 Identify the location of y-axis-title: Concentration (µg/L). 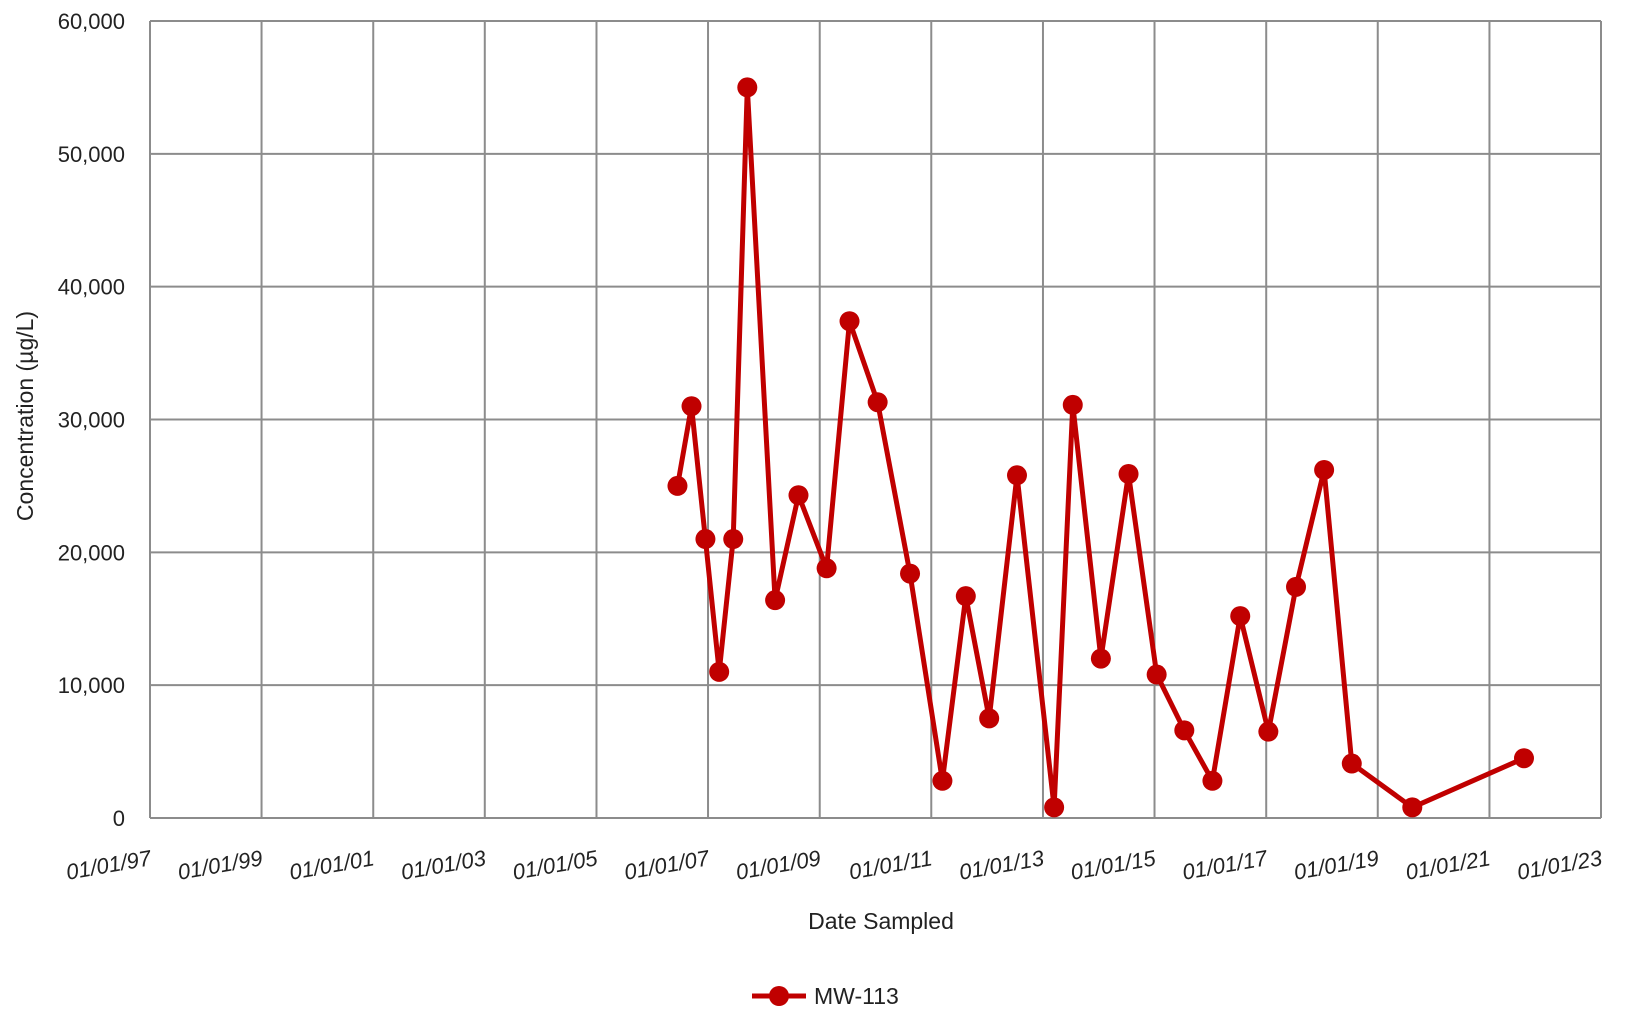
(25, 416).